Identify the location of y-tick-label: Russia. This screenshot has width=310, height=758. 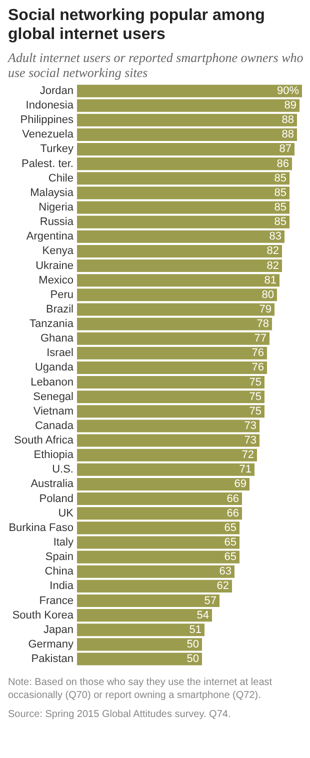
(57, 222).